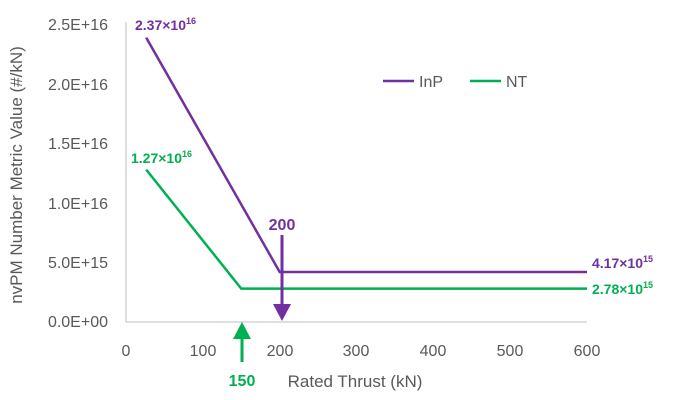 This screenshot has width=682, height=400. I want to click on y-tick-label: 1.5E+16, so click(78, 144).